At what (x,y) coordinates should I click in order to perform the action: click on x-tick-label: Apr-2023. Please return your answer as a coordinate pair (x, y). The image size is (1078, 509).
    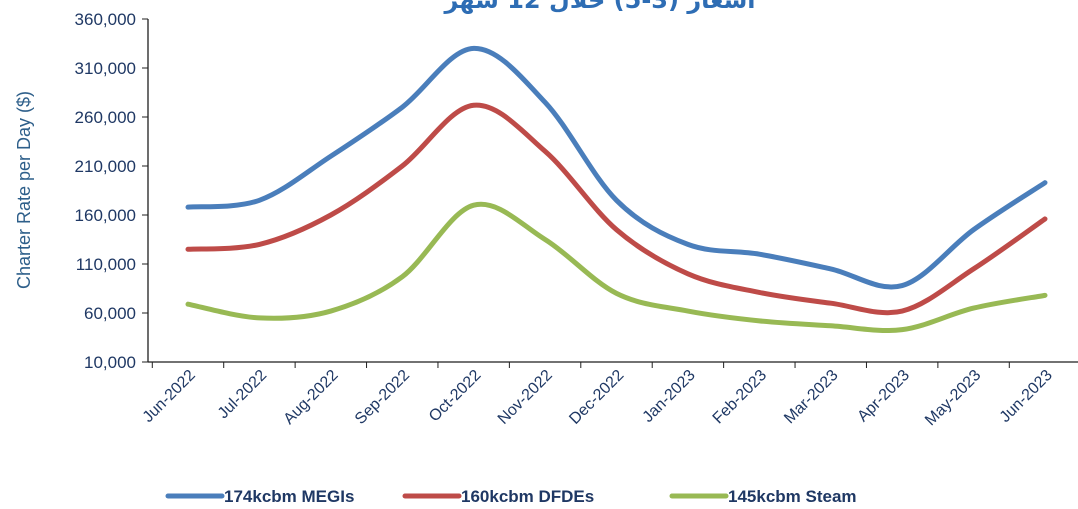
    Looking at the image, I should click on (883, 396).